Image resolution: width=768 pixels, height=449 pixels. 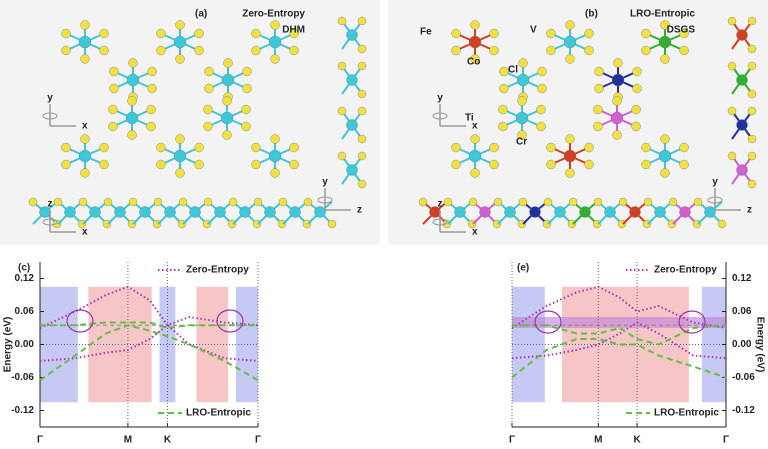 I want to click on panel-title: DSGS, so click(x=681, y=30).